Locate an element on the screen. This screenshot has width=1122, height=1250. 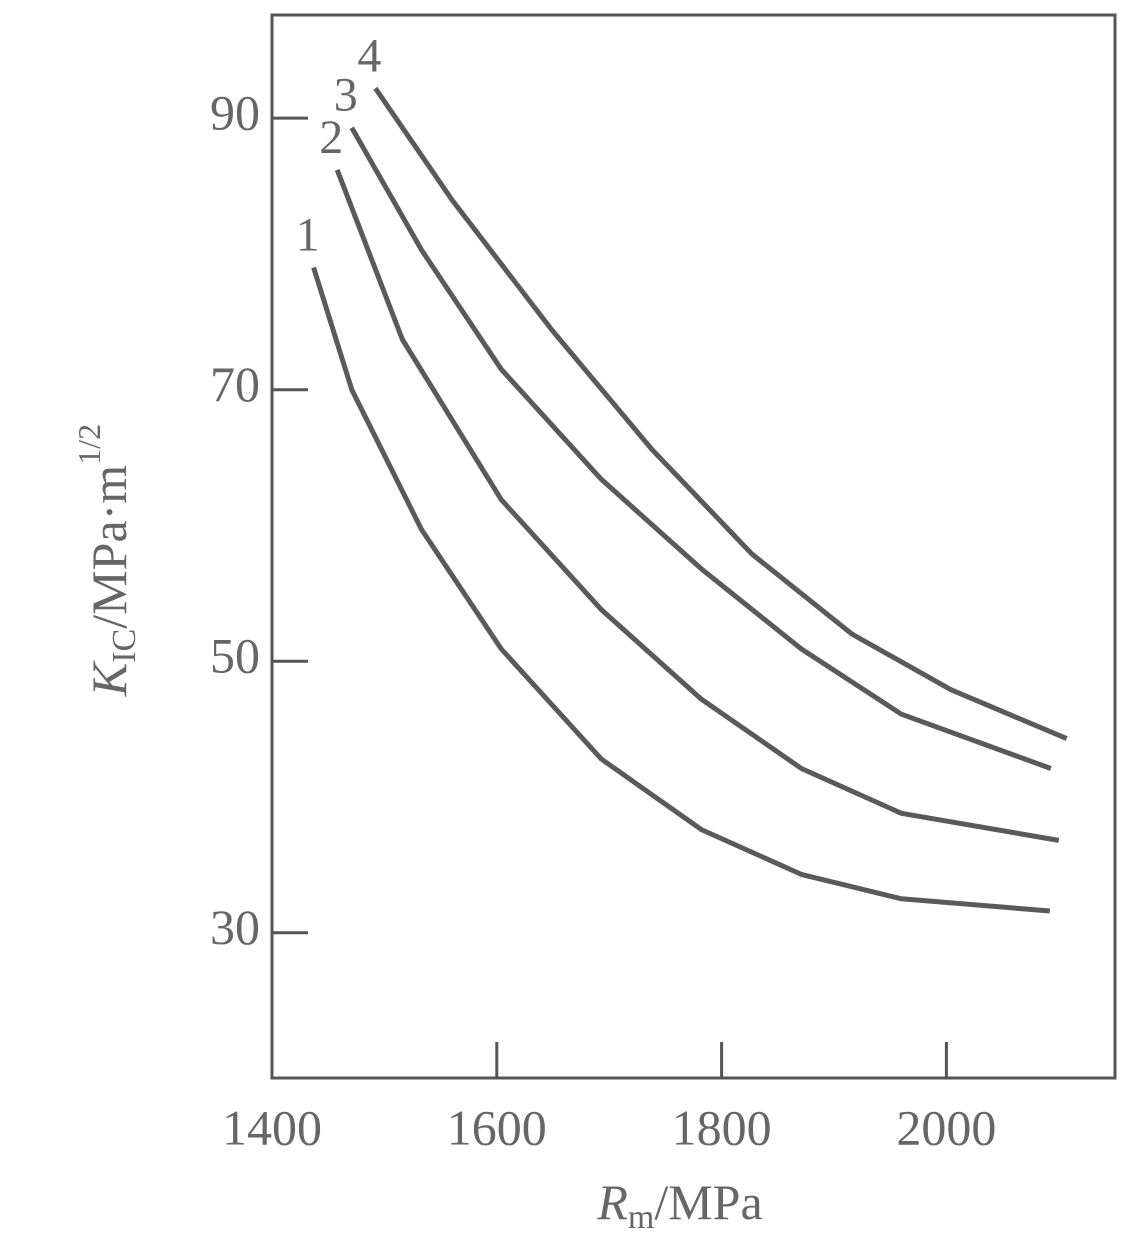
x-tick-label: 1600 is located at coordinates (497, 1127).